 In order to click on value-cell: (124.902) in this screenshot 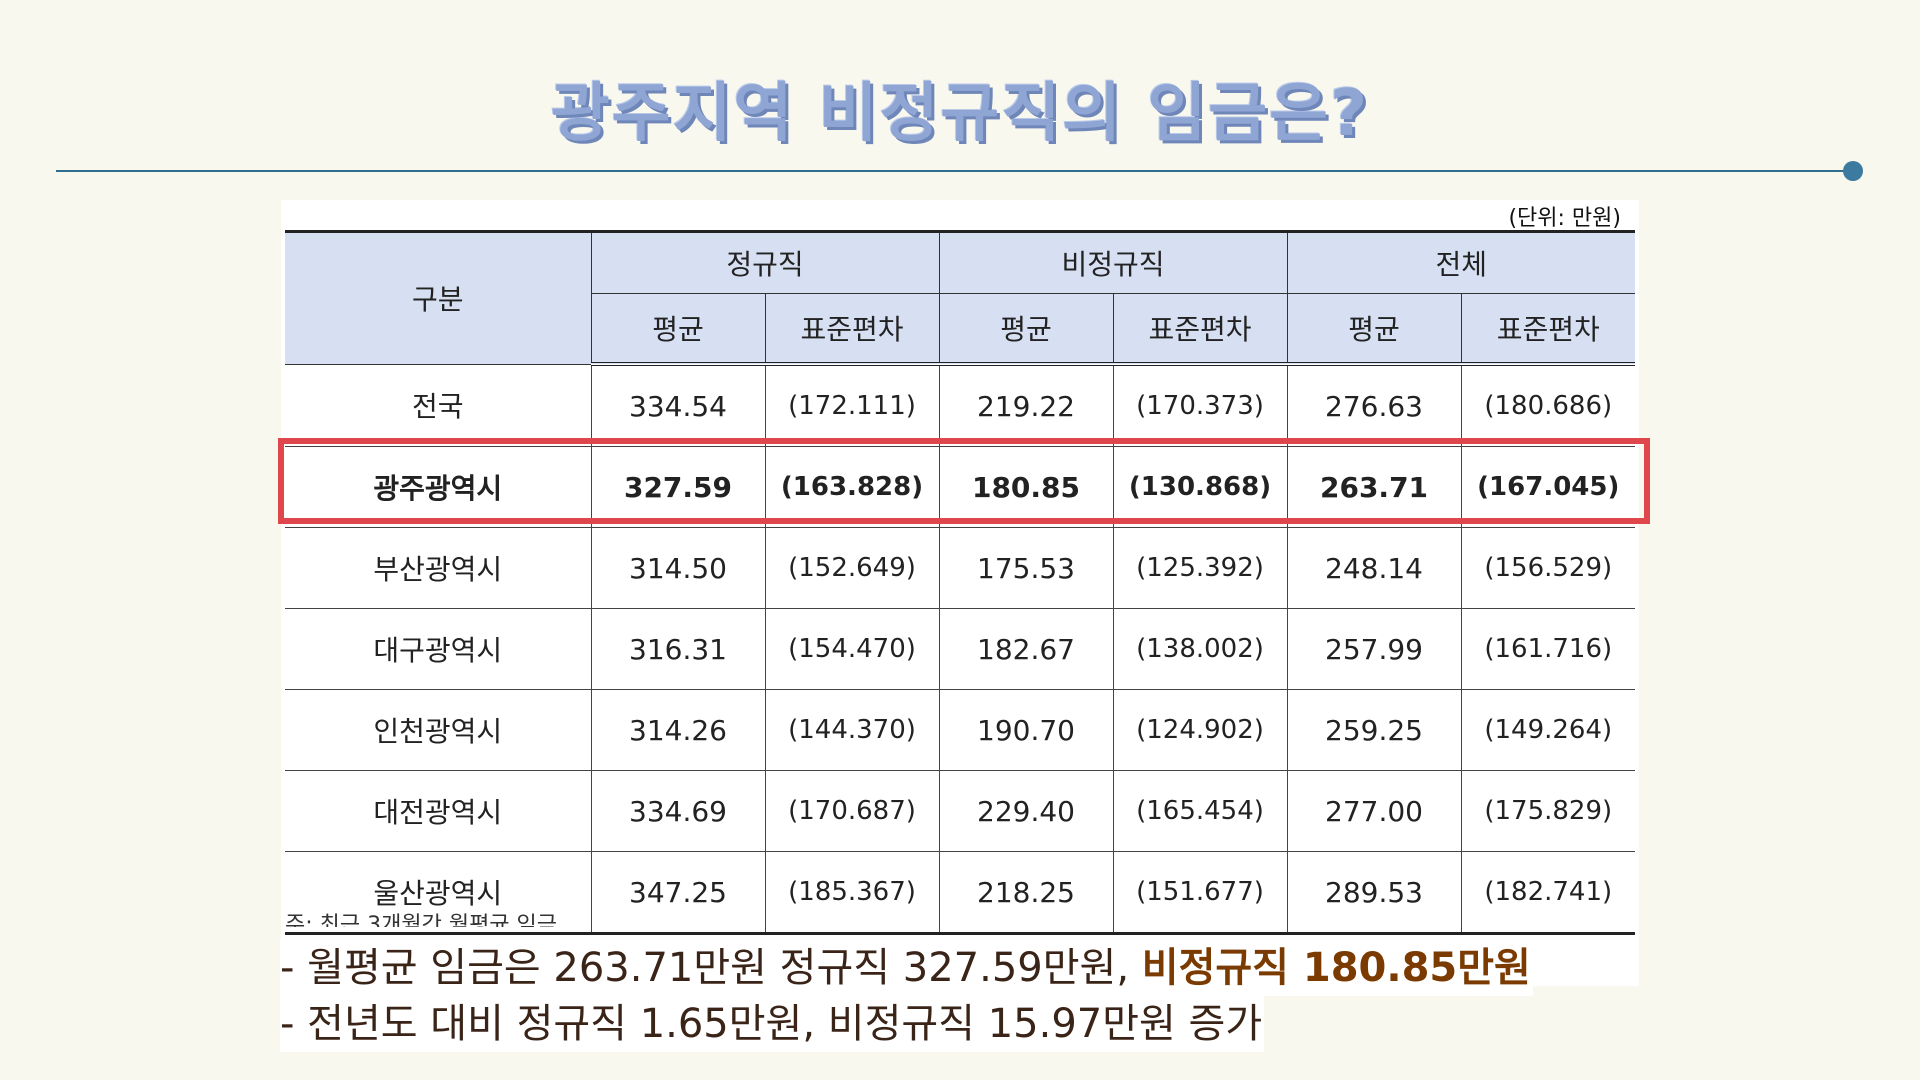, I will do `click(1200, 730)`.